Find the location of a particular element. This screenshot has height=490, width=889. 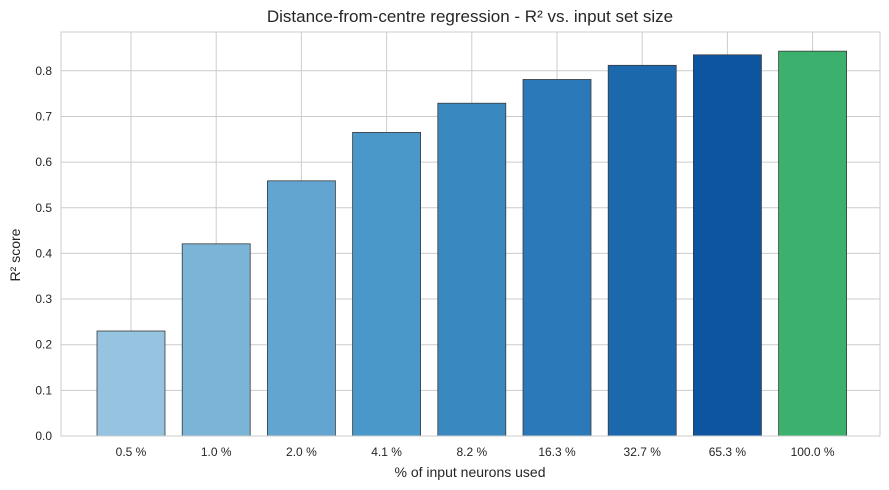

bar-8.2 is located at coordinates (472, 269).